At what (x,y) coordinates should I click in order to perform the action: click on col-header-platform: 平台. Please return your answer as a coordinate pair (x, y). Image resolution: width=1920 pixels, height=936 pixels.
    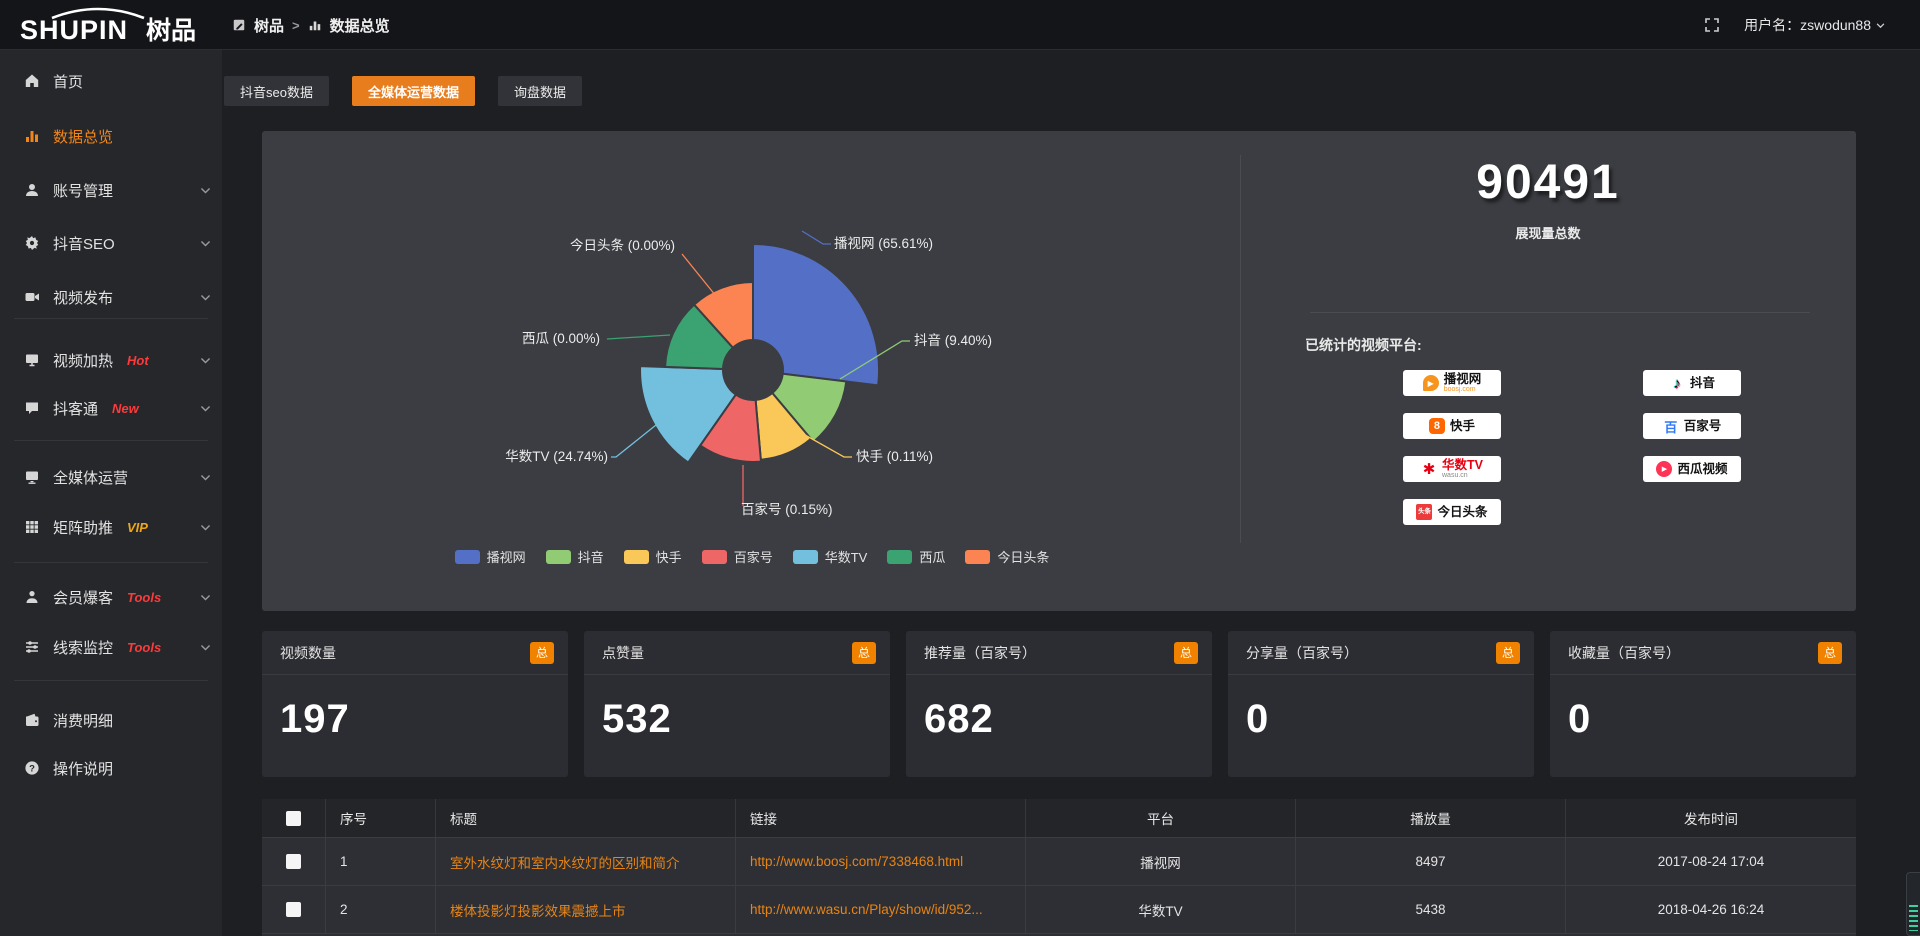
    Looking at the image, I should click on (1161, 818).